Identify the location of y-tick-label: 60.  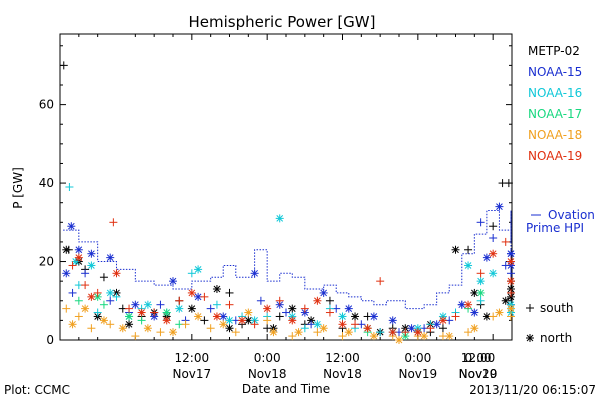
(46, 105).